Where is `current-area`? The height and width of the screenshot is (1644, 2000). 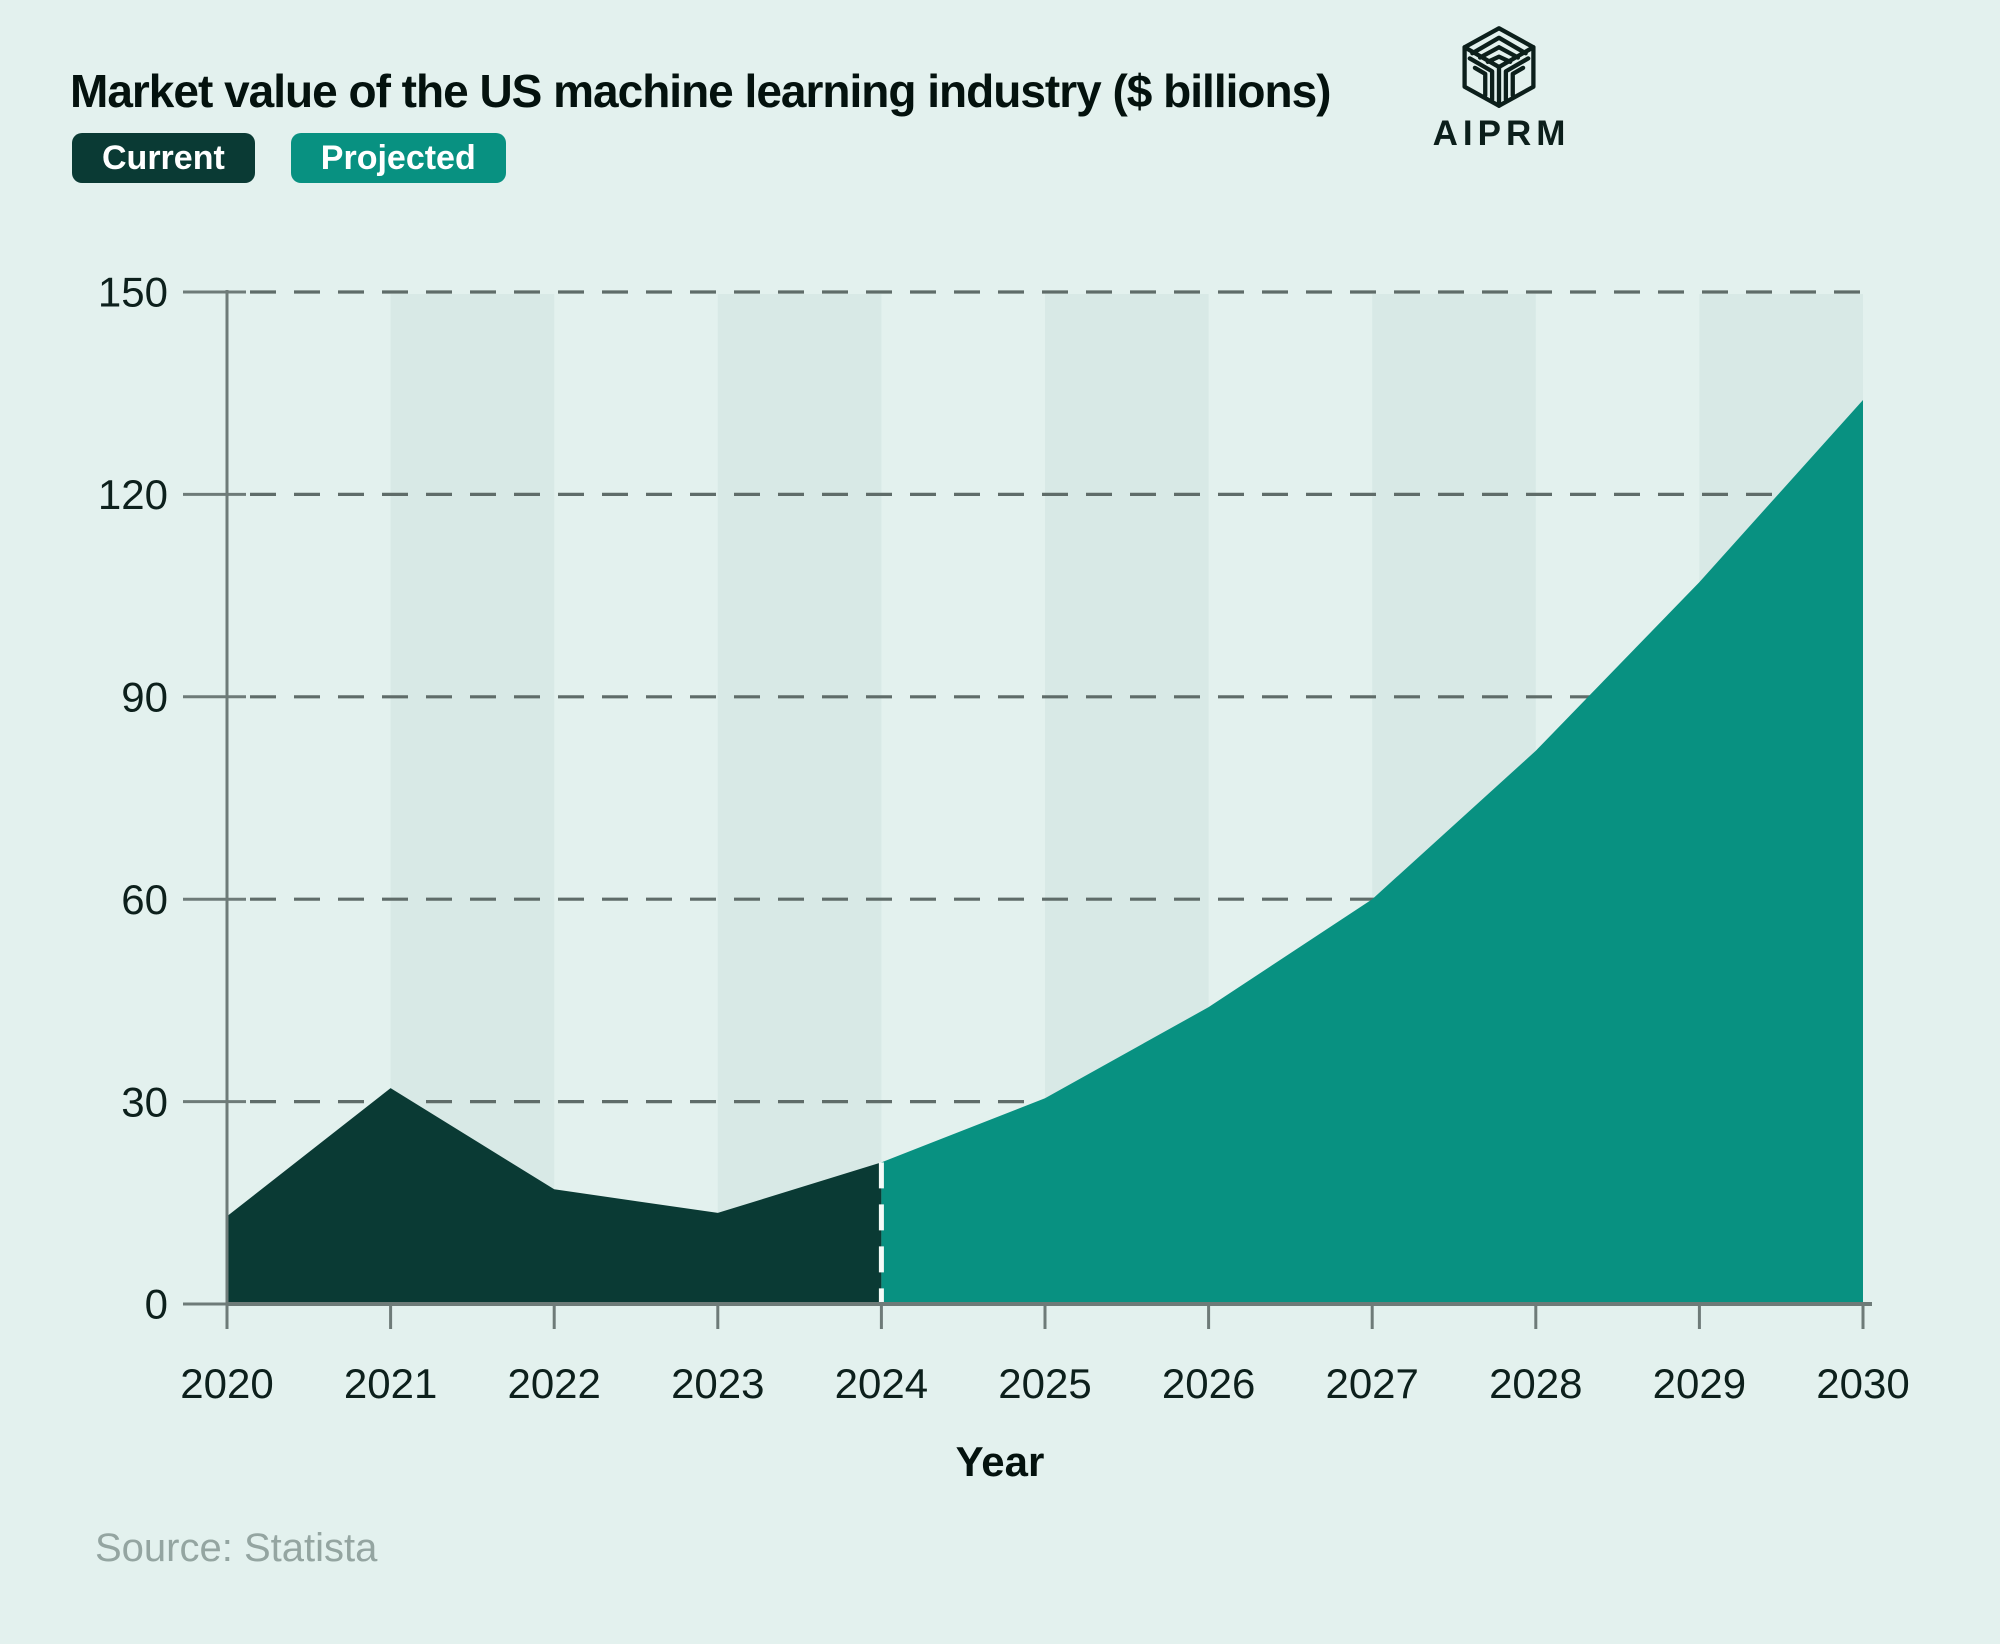
current-area is located at coordinates (554, 1196).